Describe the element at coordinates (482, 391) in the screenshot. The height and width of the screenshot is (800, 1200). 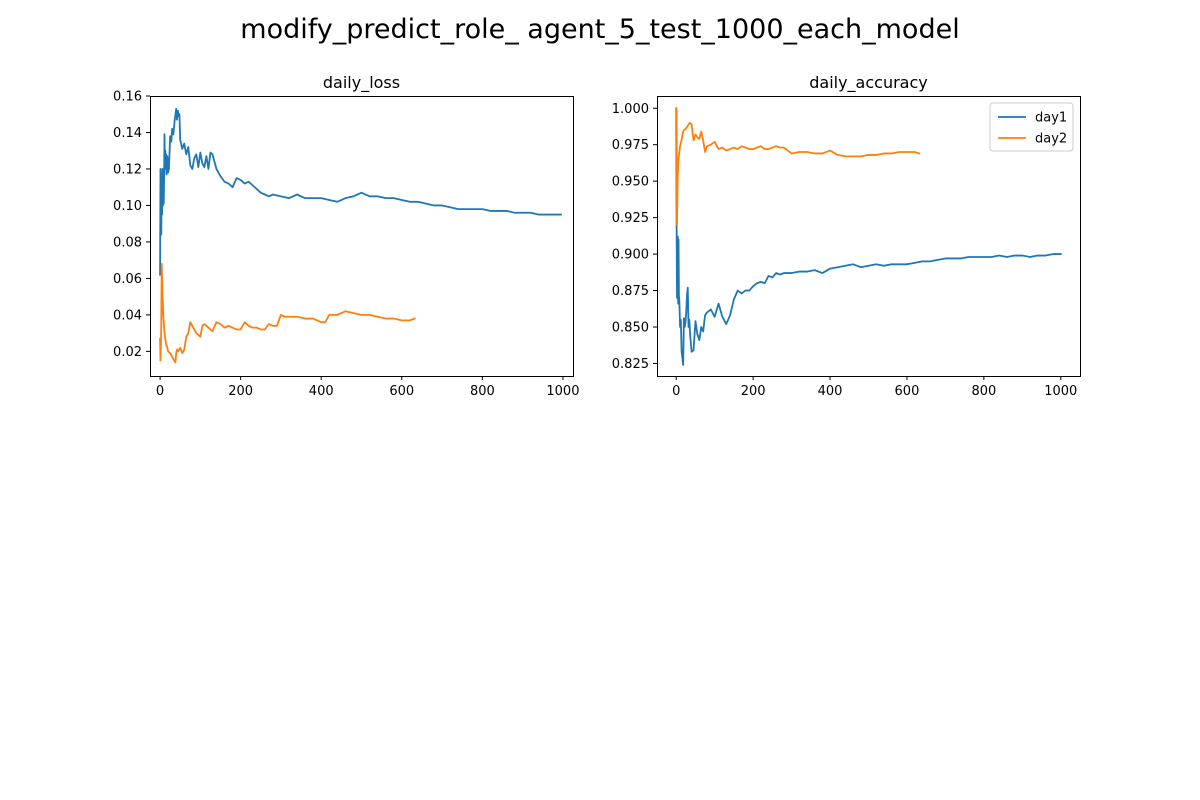
I see `loss-x-tick-label: 800` at that location.